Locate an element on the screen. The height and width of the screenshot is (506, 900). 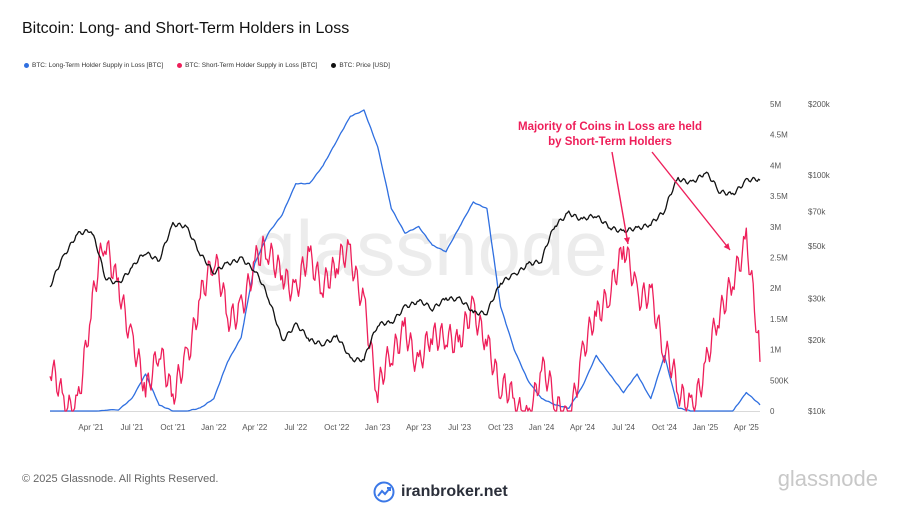
x-tick-label: Apr '21 is located at coordinates (91, 427).